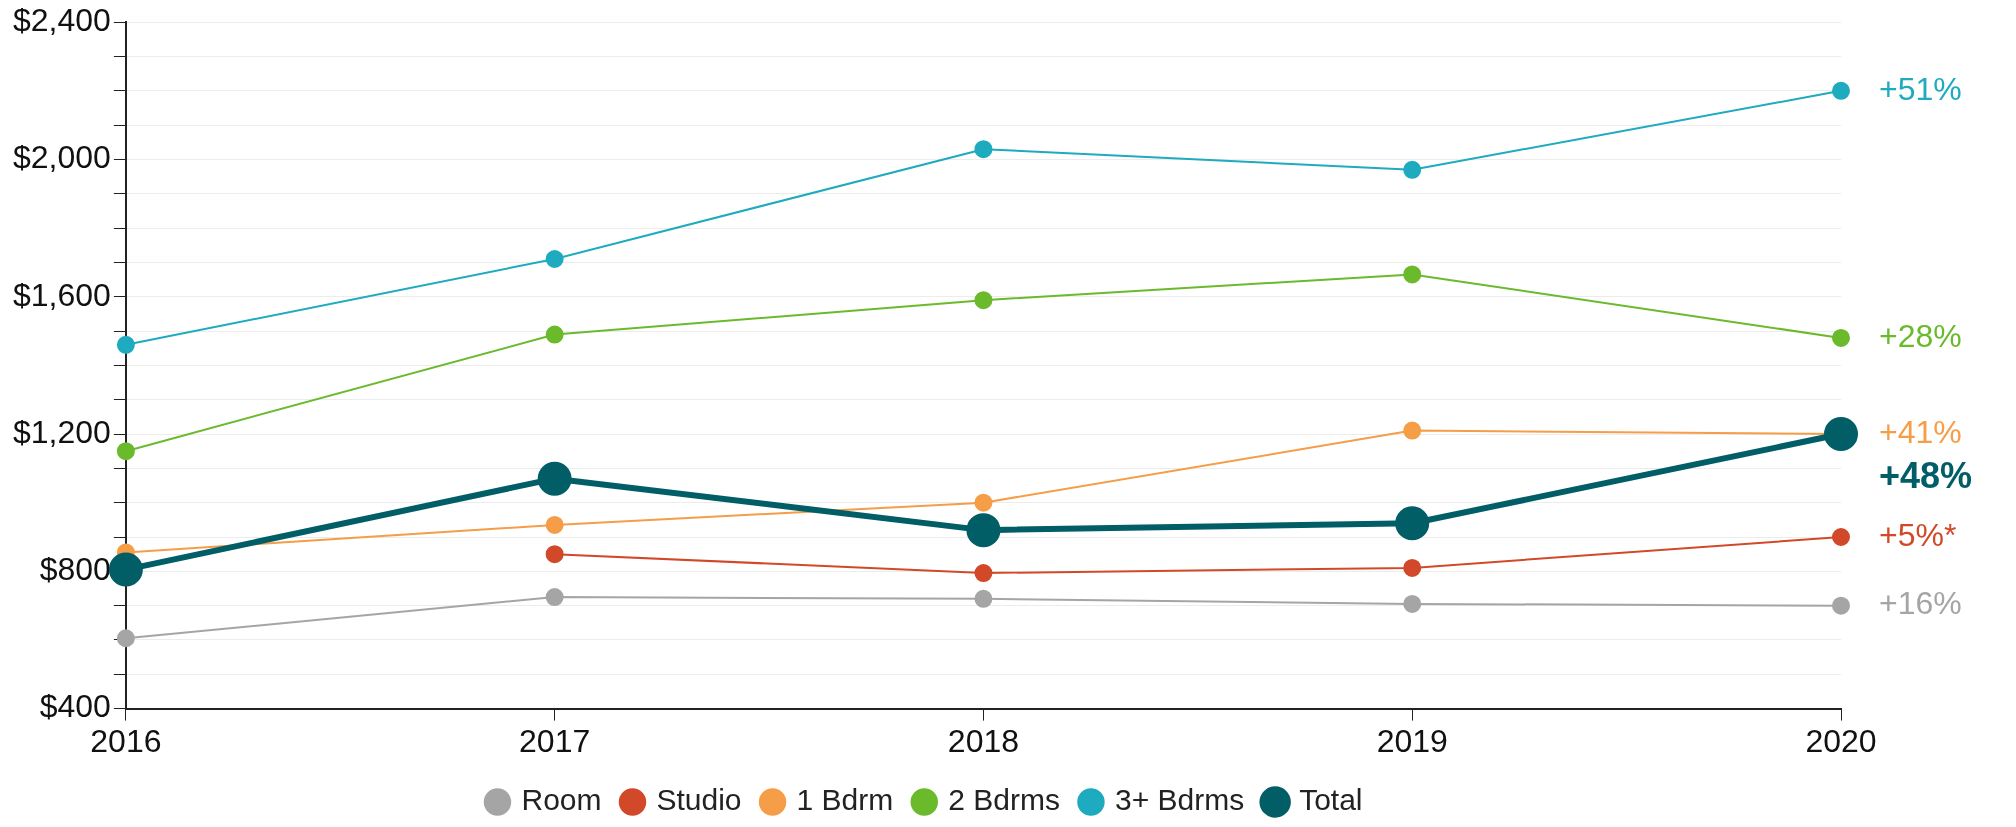 Image resolution: width=2016 pixels, height=827 pixels. Describe the element at coordinates (75, 569) in the screenshot. I see `y-tick-label: $800` at that location.